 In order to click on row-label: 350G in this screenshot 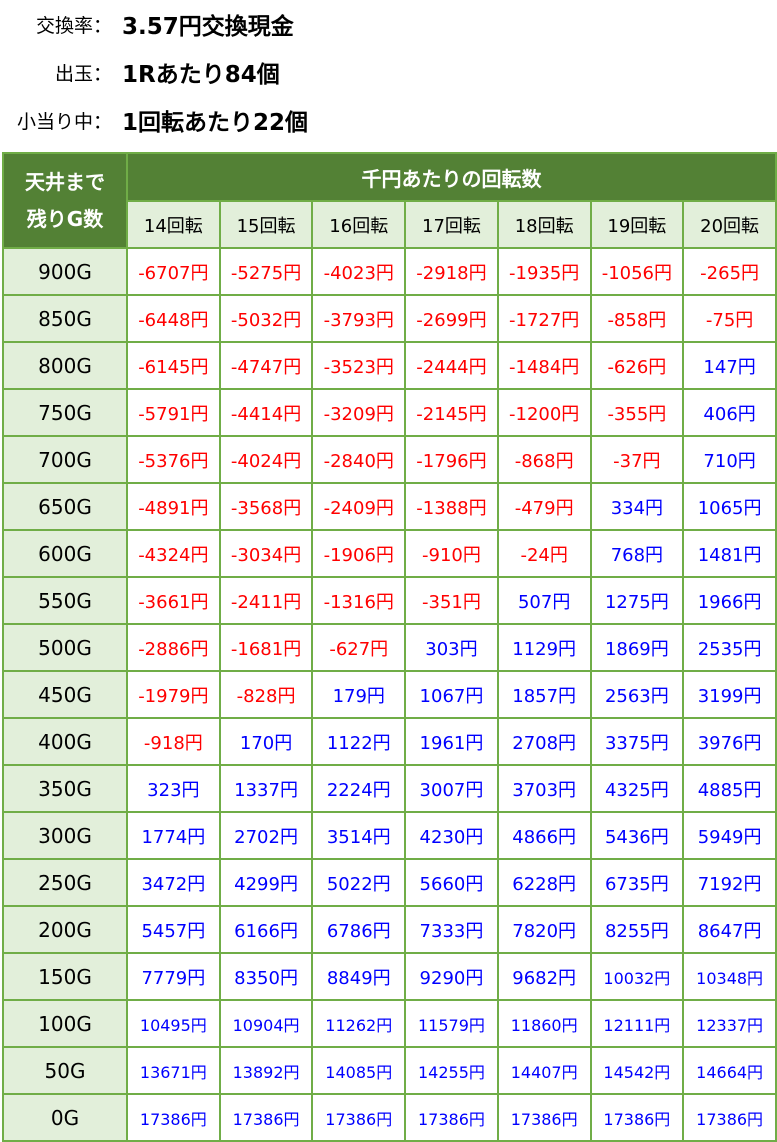, I will do `click(65, 788)`.